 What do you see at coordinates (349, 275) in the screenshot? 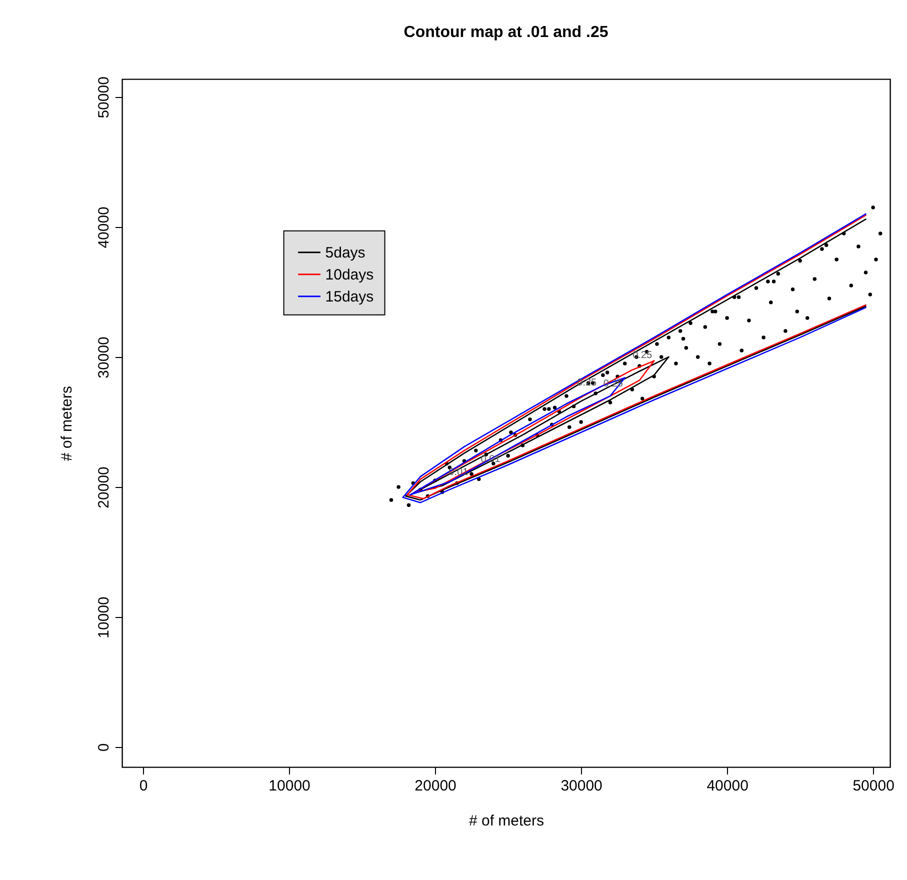
I see `legend-label: 10days` at bounding box center [349, 275].